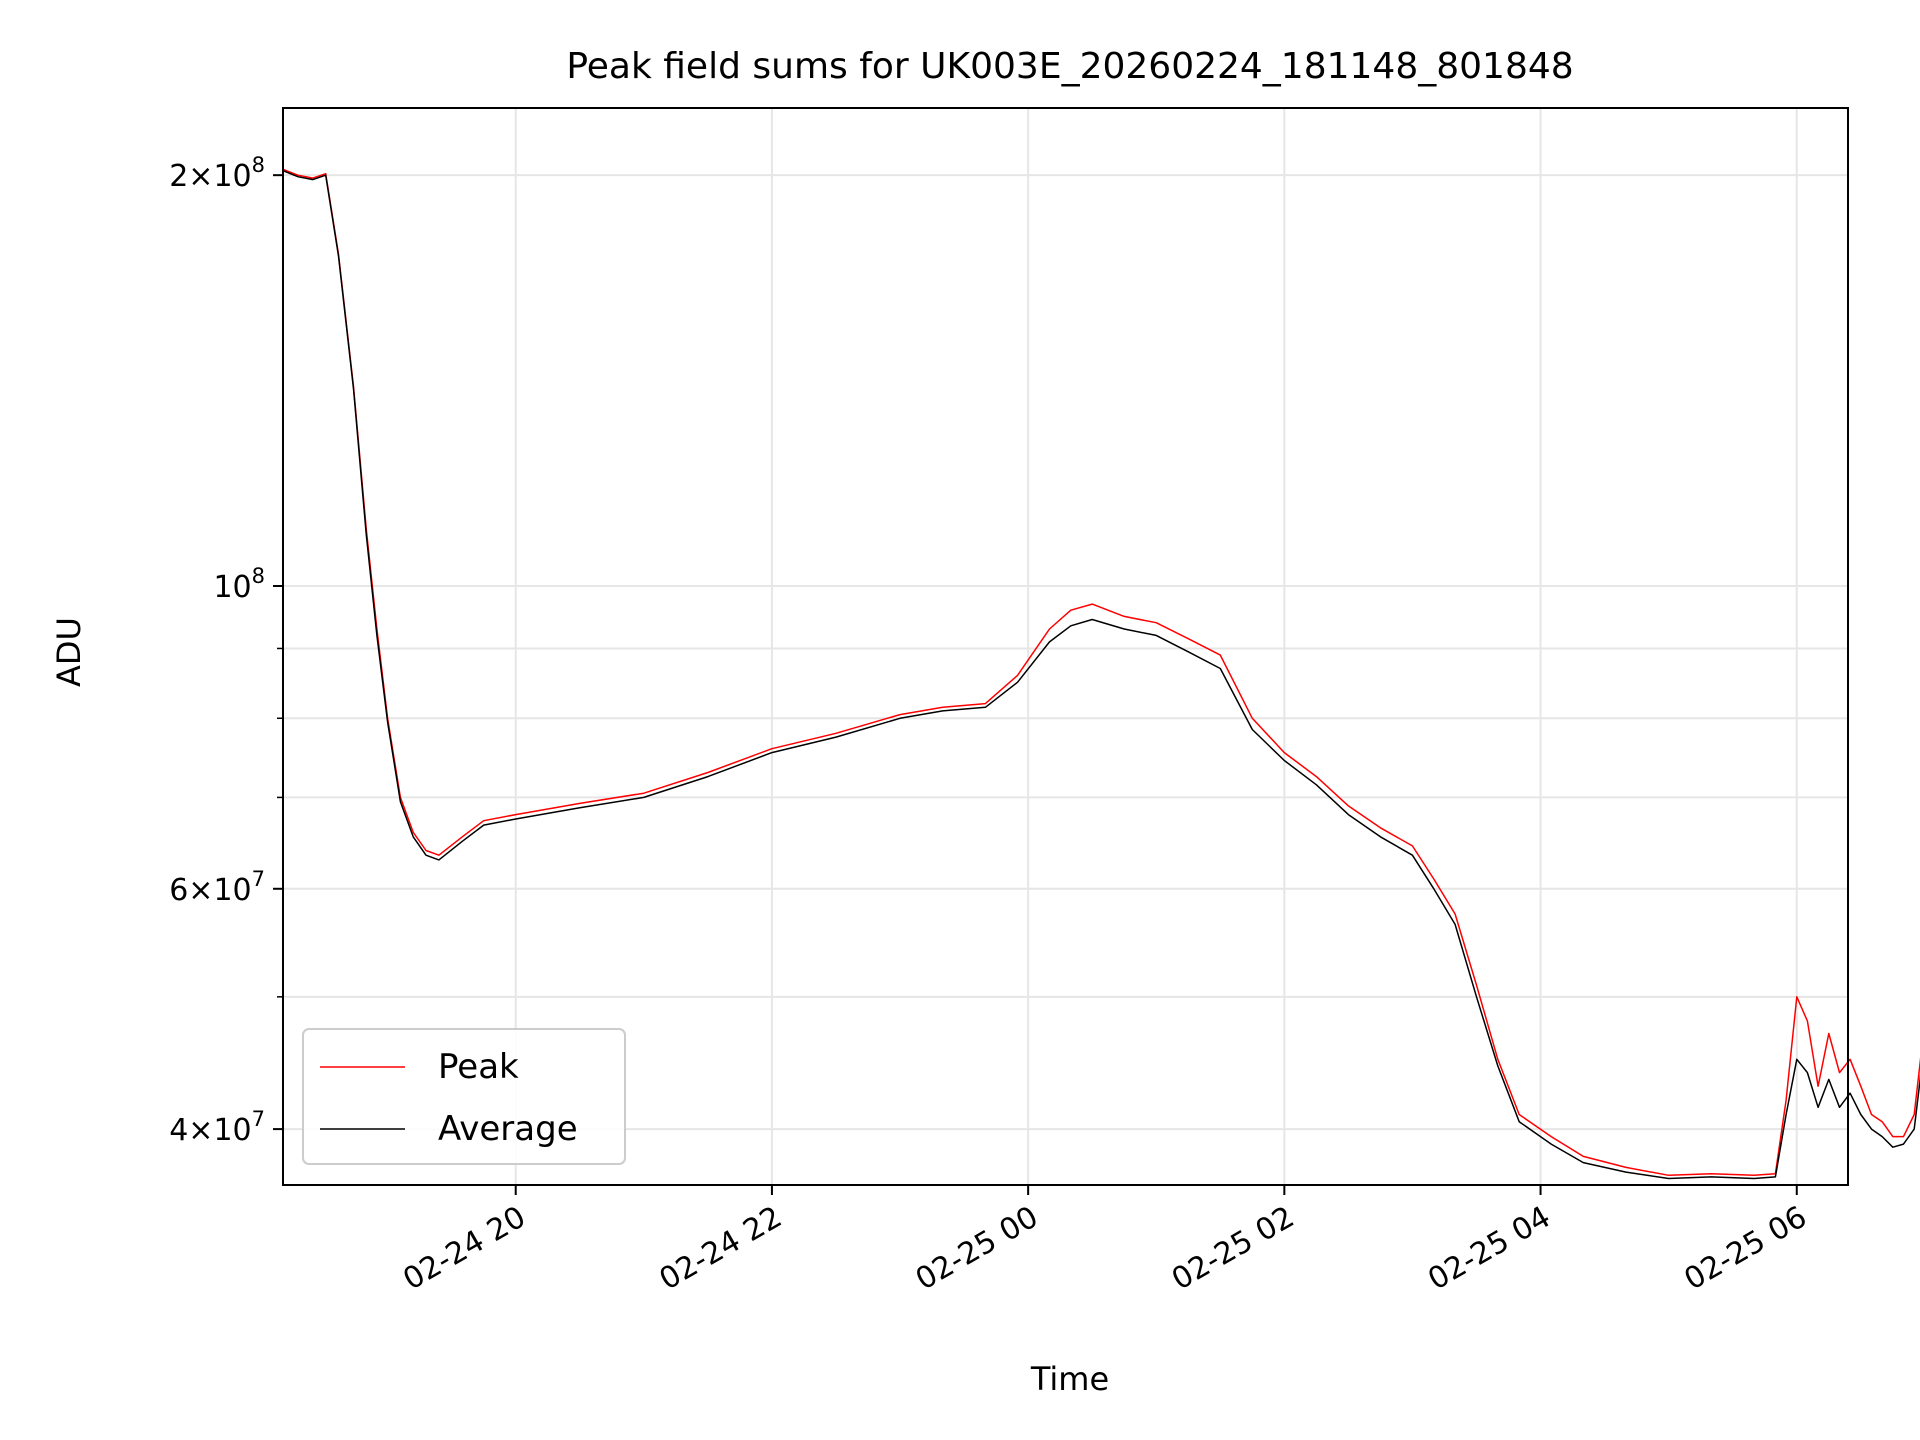 The height and width of the screenshot is (1440, 1920). I want to click on legend-box, so click(464, 1096).